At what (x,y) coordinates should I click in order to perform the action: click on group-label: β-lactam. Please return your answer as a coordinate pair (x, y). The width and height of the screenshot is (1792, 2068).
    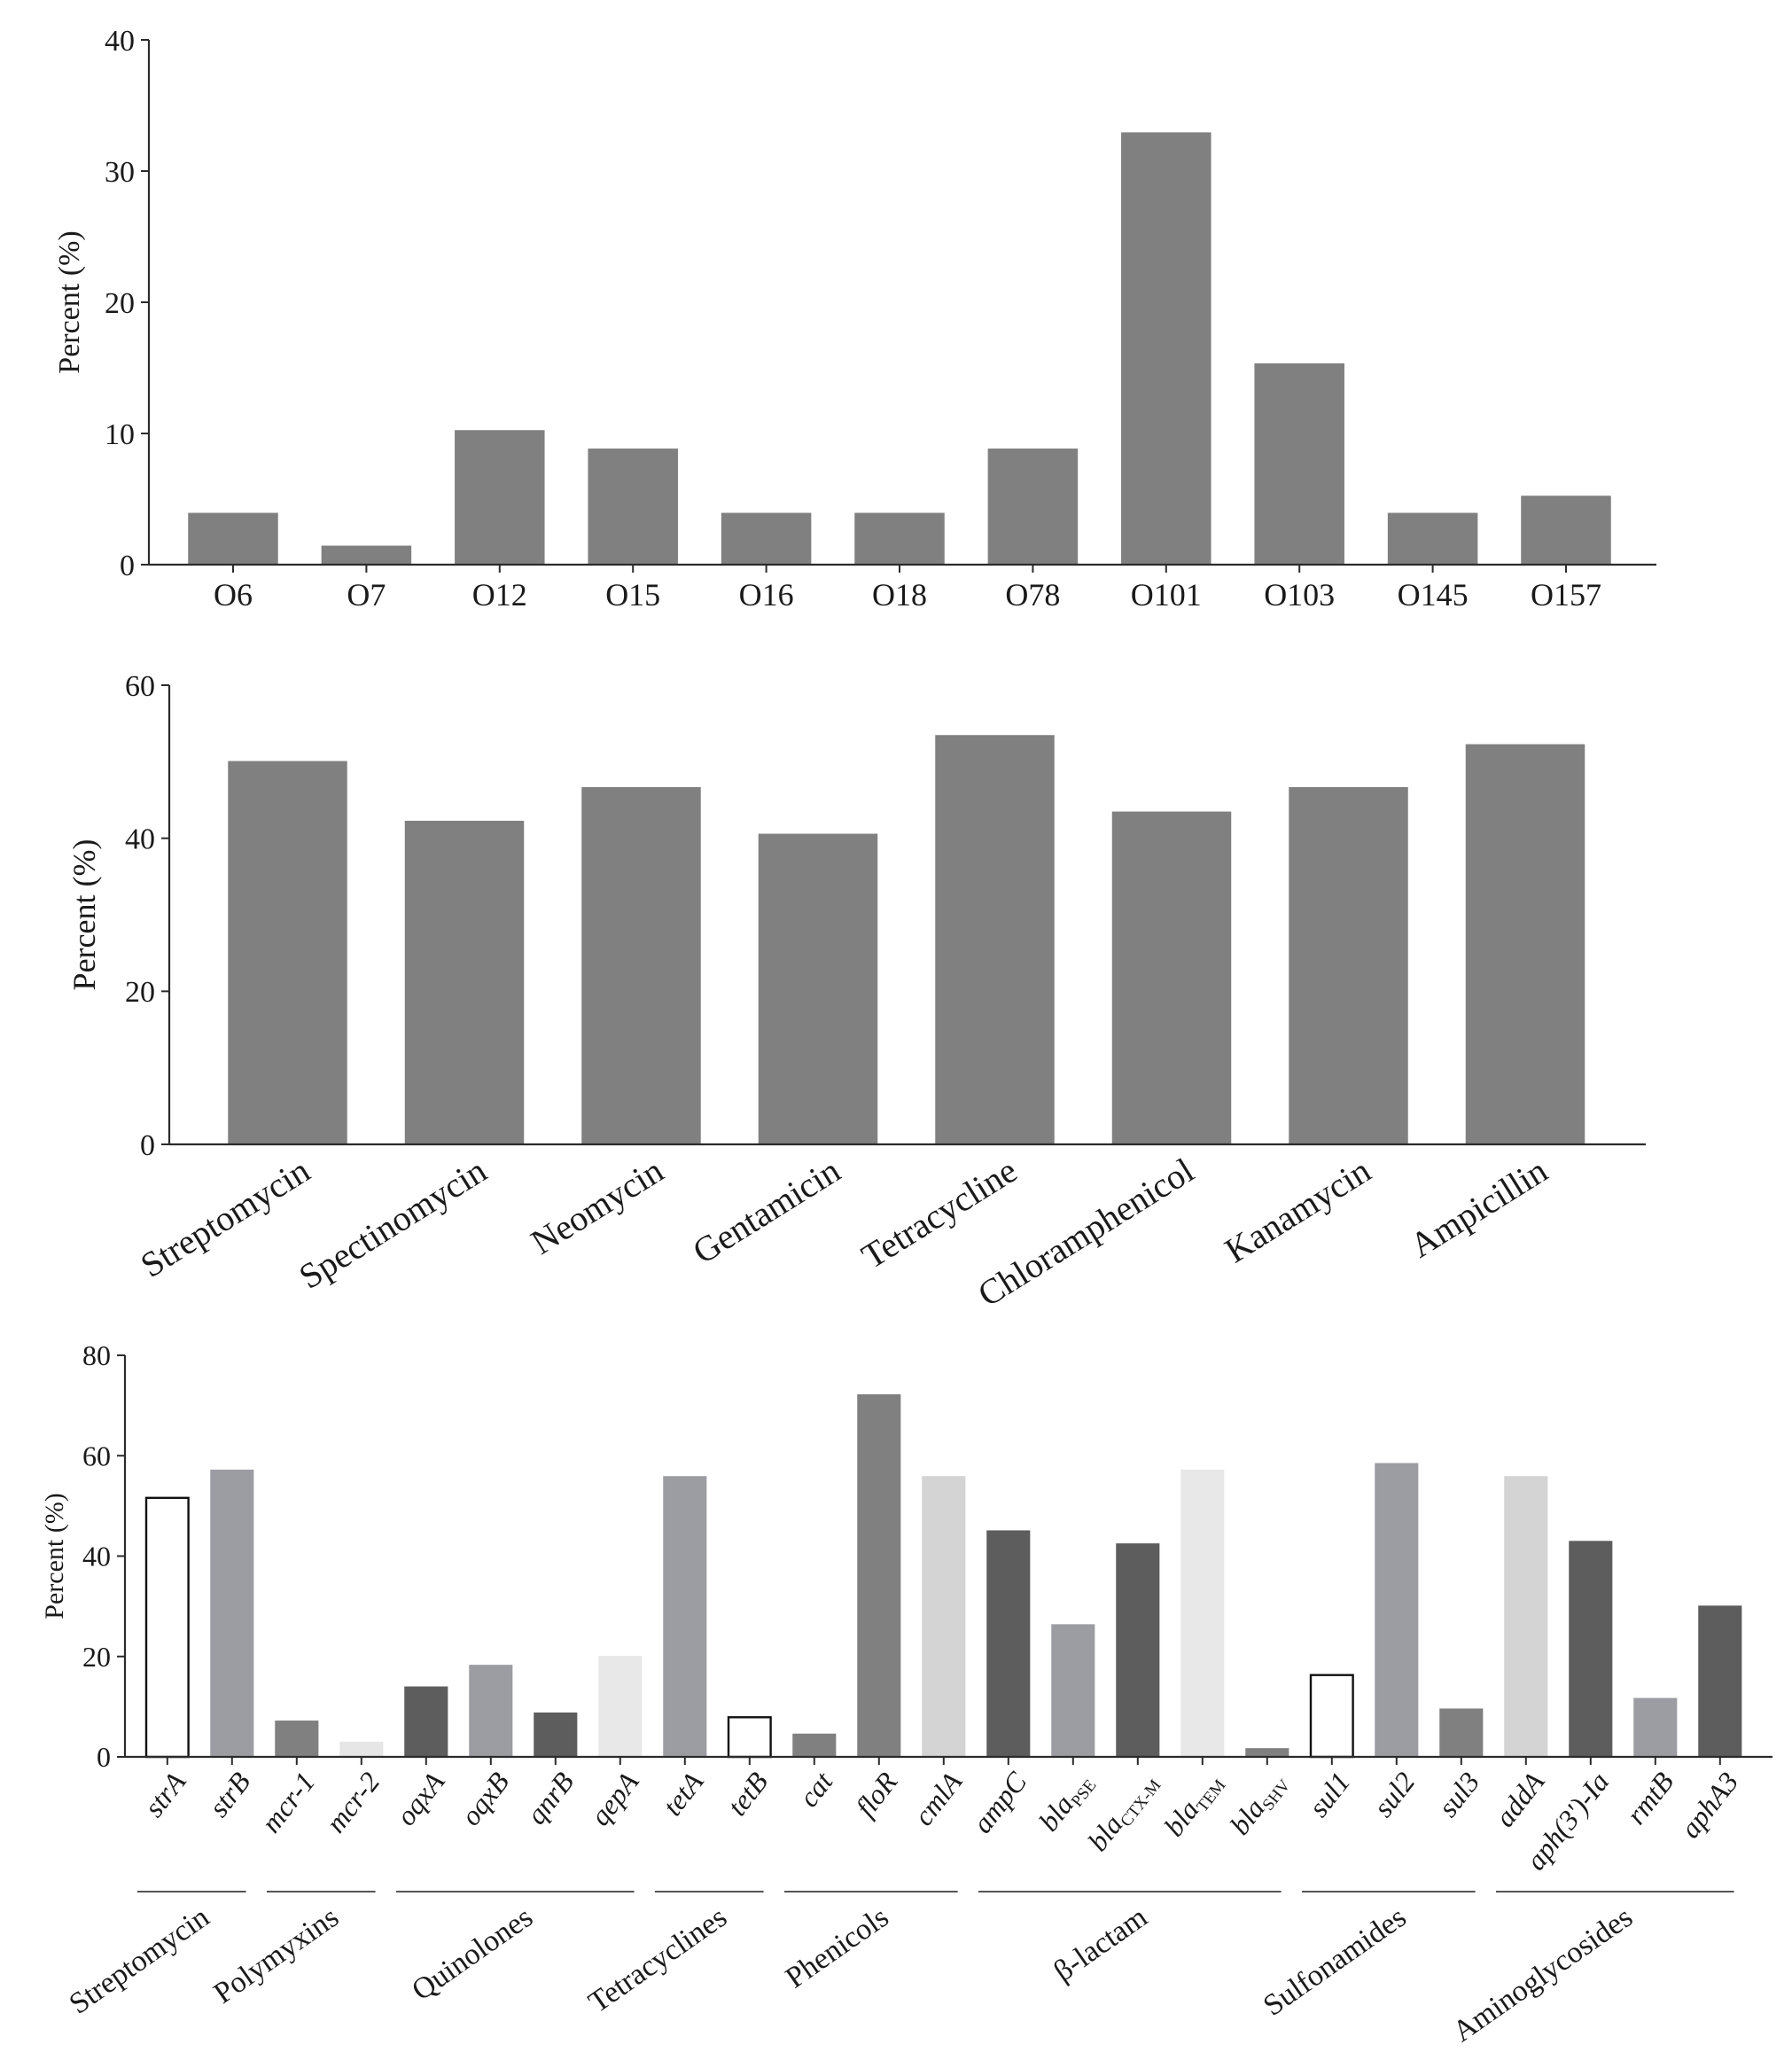
    Looking at the image, I should click on (1100, 1944).